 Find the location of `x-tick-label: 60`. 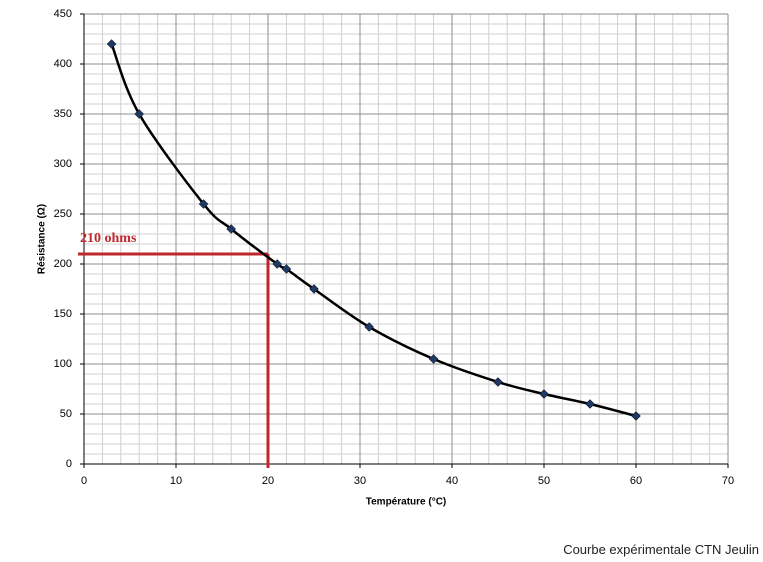

x-tick-label: 60 is located at coordinates (636, 481).